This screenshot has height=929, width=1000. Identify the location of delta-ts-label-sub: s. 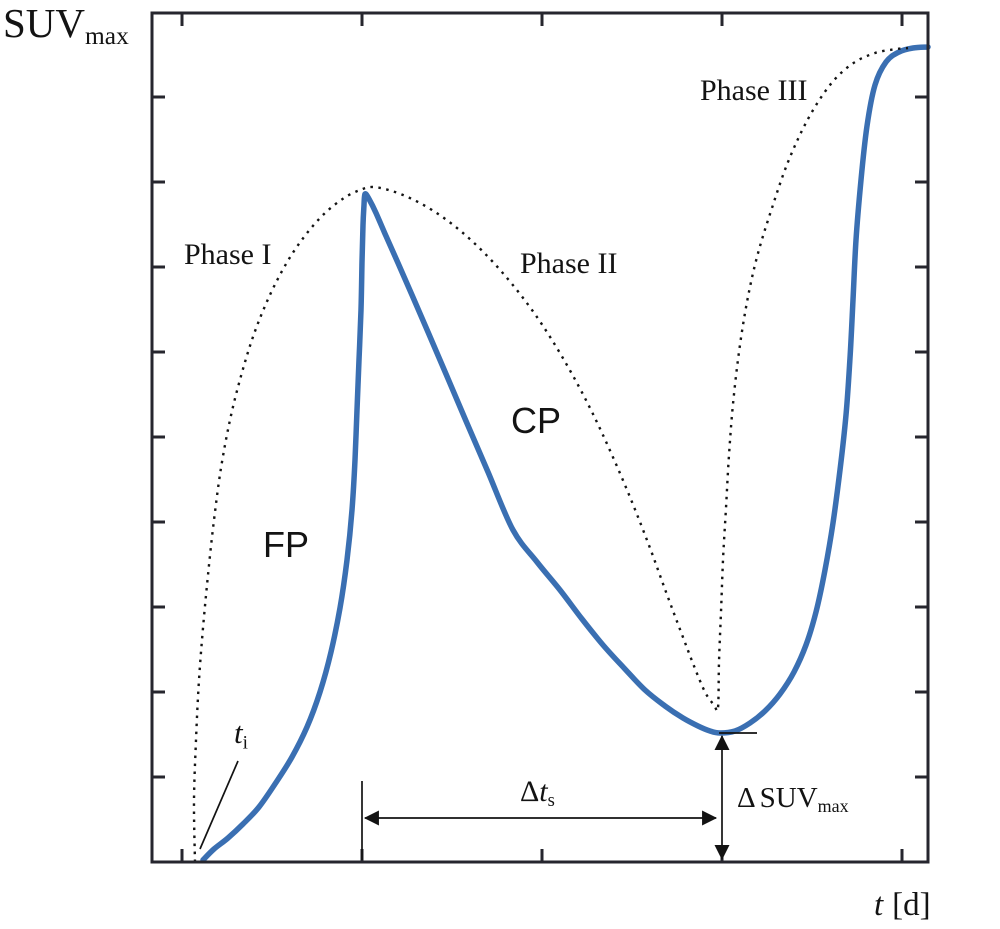
(551, 801).